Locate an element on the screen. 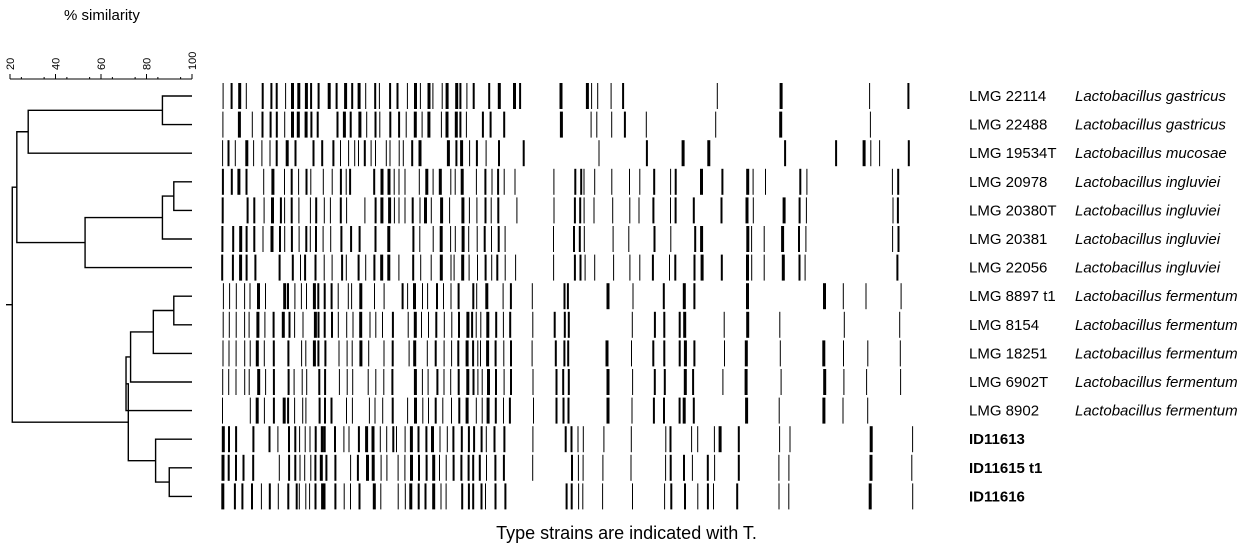 This screenshot has height=546, width=1253. species-label: Lactobacillus fermentum is located at coordinates (1156, 325).